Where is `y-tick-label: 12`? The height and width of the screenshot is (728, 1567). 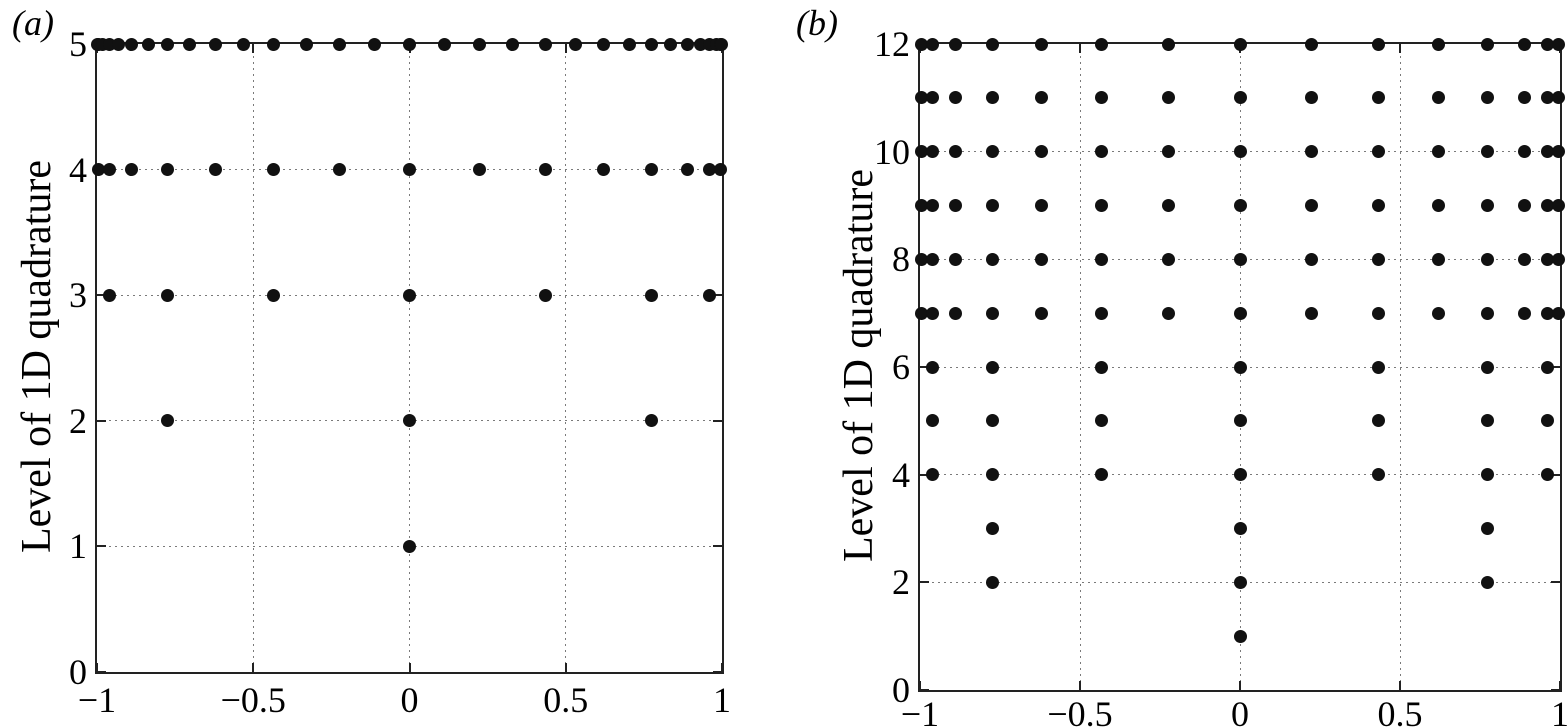
y-tick-label: 12 is located at coordinates (892, 44).